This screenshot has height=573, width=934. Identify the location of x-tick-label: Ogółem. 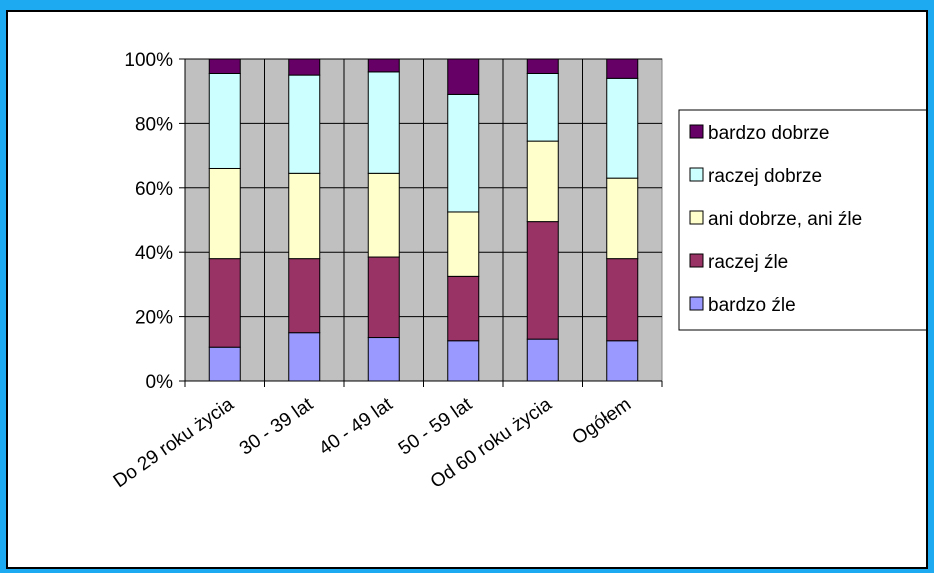
(602, 421).